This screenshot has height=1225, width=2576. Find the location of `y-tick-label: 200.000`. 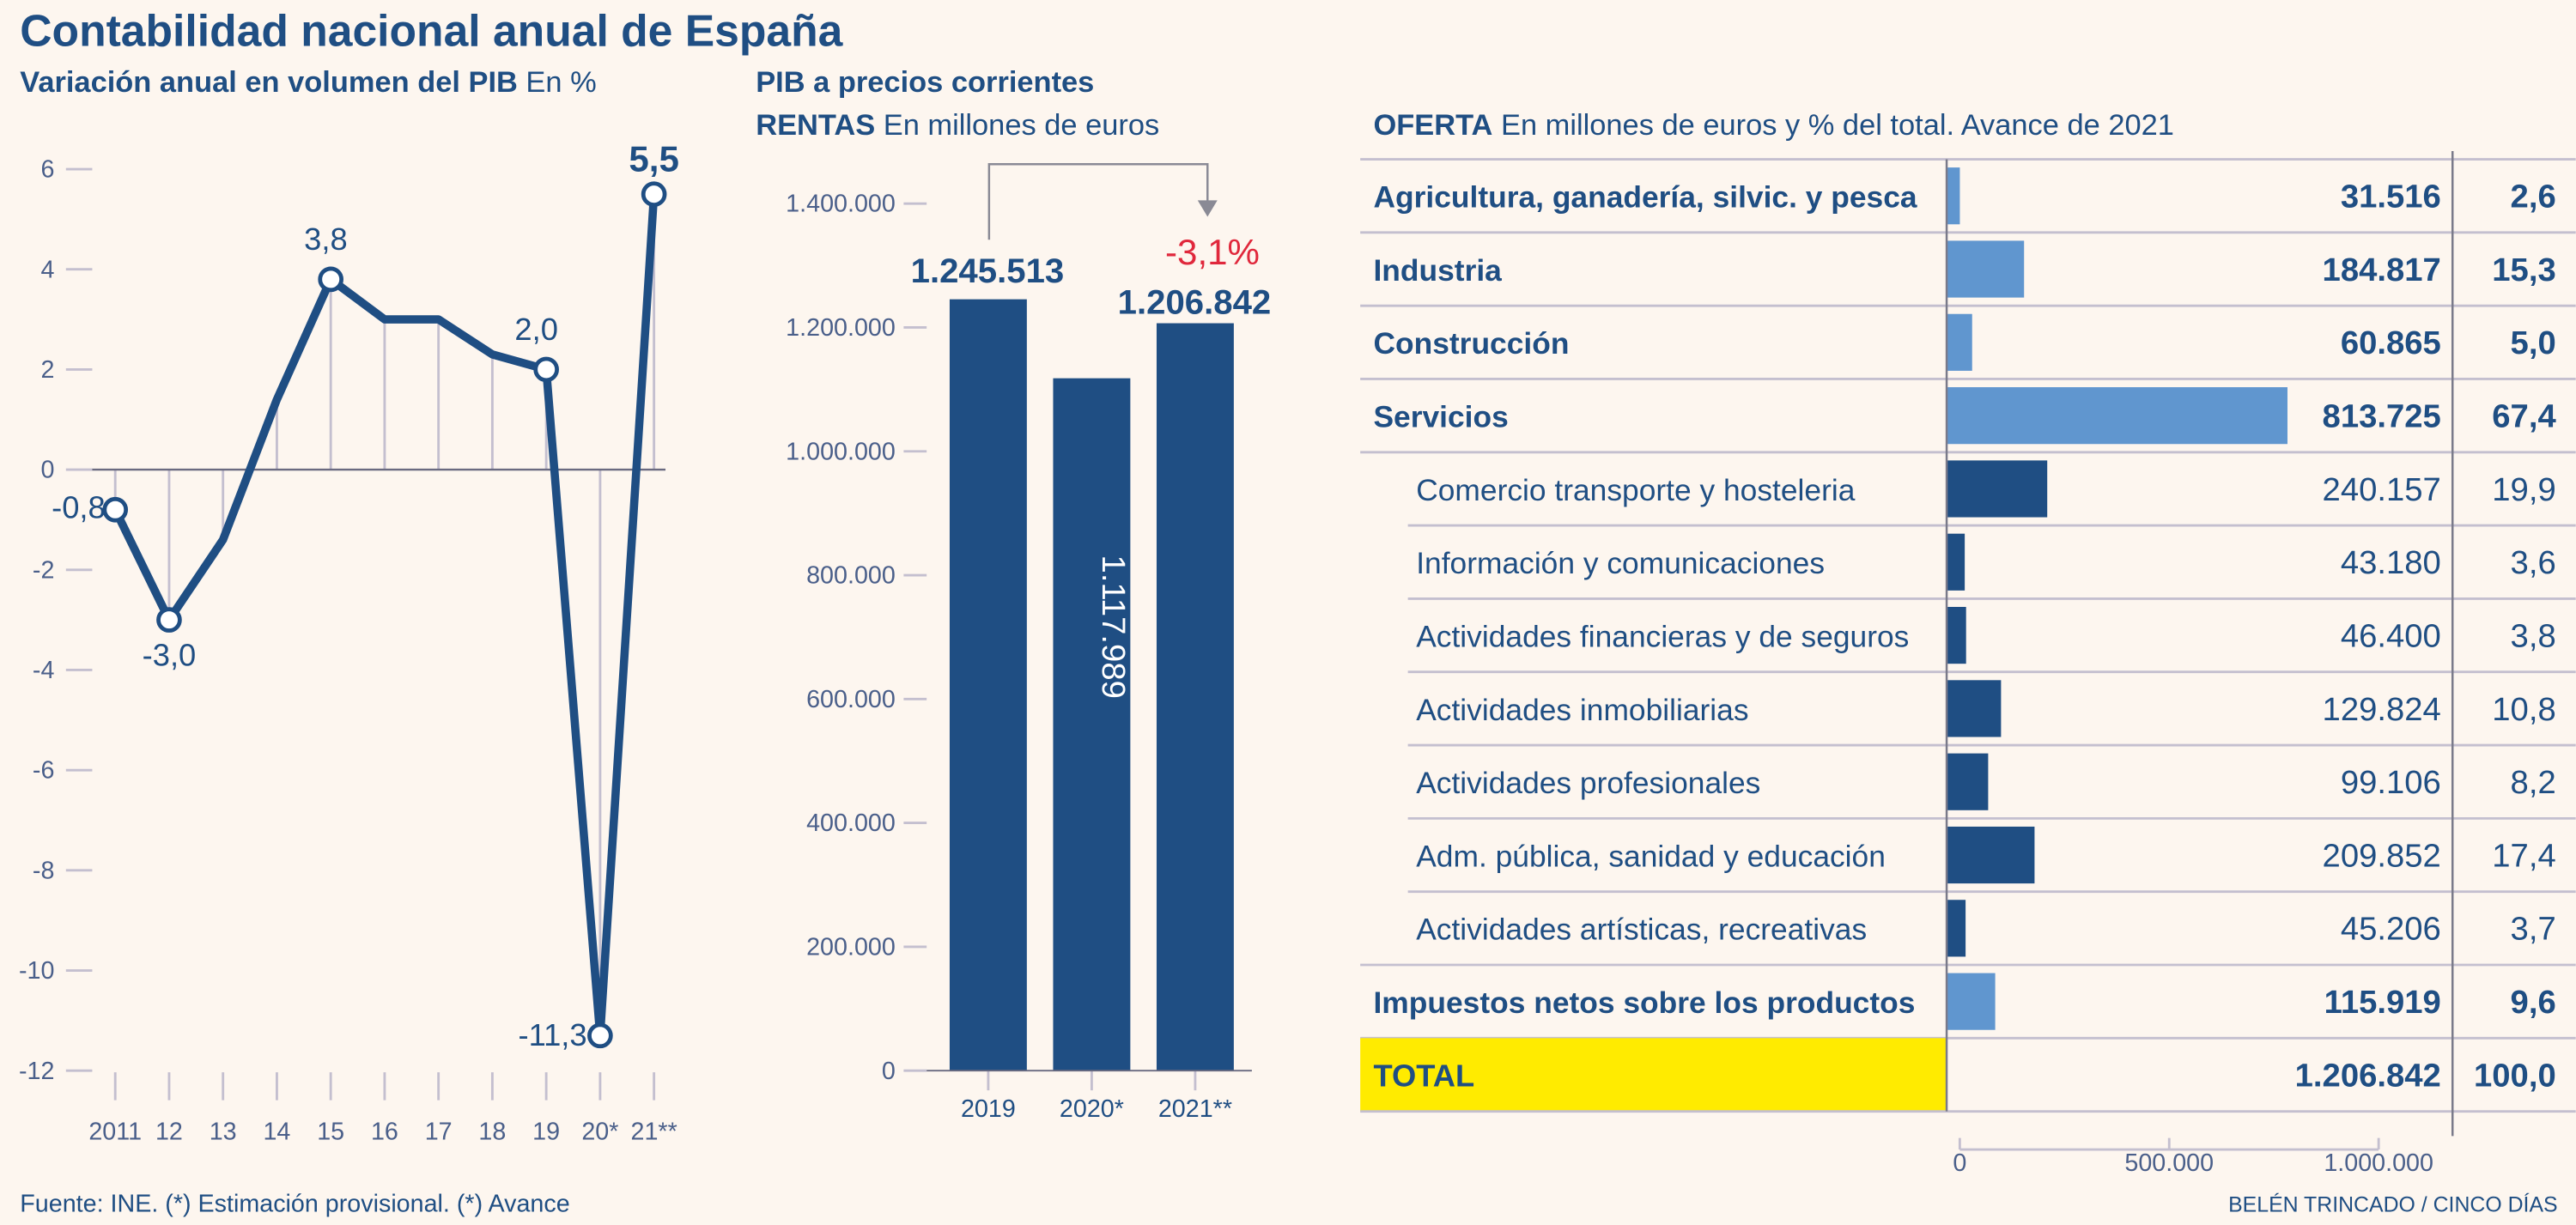

y-tick-label: 200.000 is located at coordinates (851, 947).